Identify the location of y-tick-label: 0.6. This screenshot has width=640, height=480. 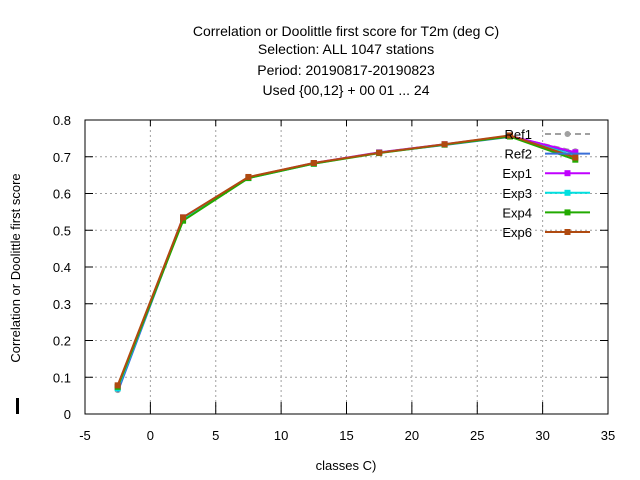
(62, 194).